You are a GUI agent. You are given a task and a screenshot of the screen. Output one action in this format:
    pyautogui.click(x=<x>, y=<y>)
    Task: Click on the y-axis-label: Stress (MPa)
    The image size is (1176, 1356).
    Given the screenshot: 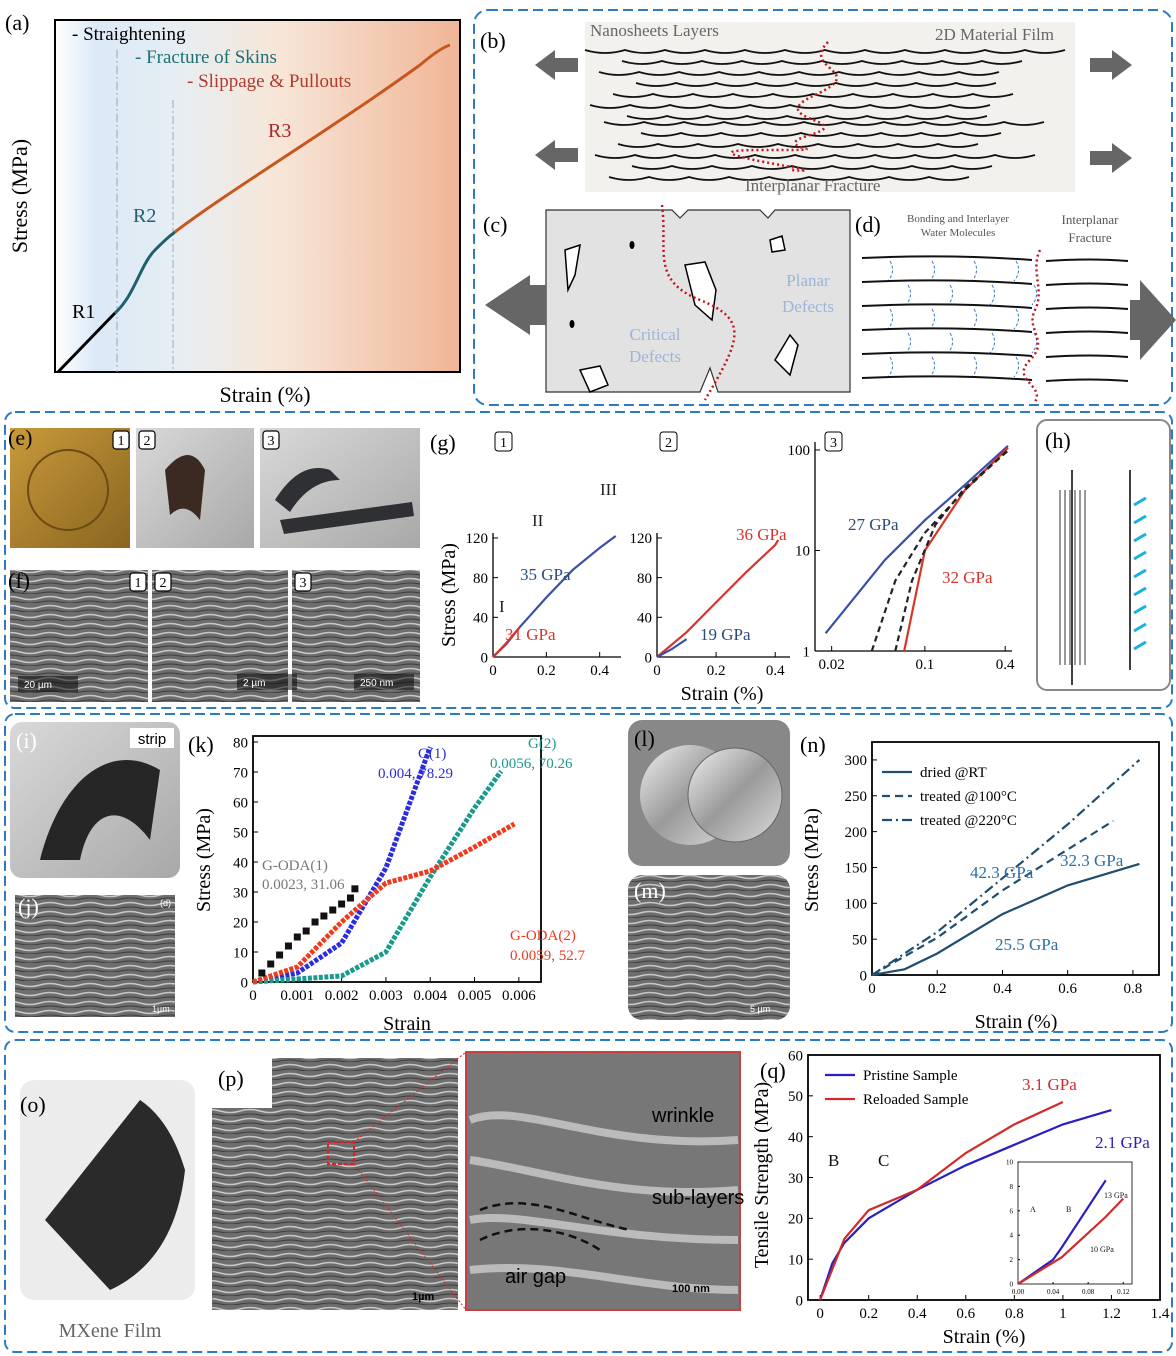 What is the action you would take?
    pyautogui.click(x=812, y=860)
    